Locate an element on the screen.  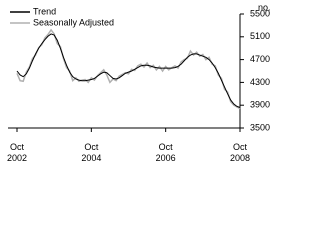
y-tick-label: 4300 is located at coordinates (260, 82).